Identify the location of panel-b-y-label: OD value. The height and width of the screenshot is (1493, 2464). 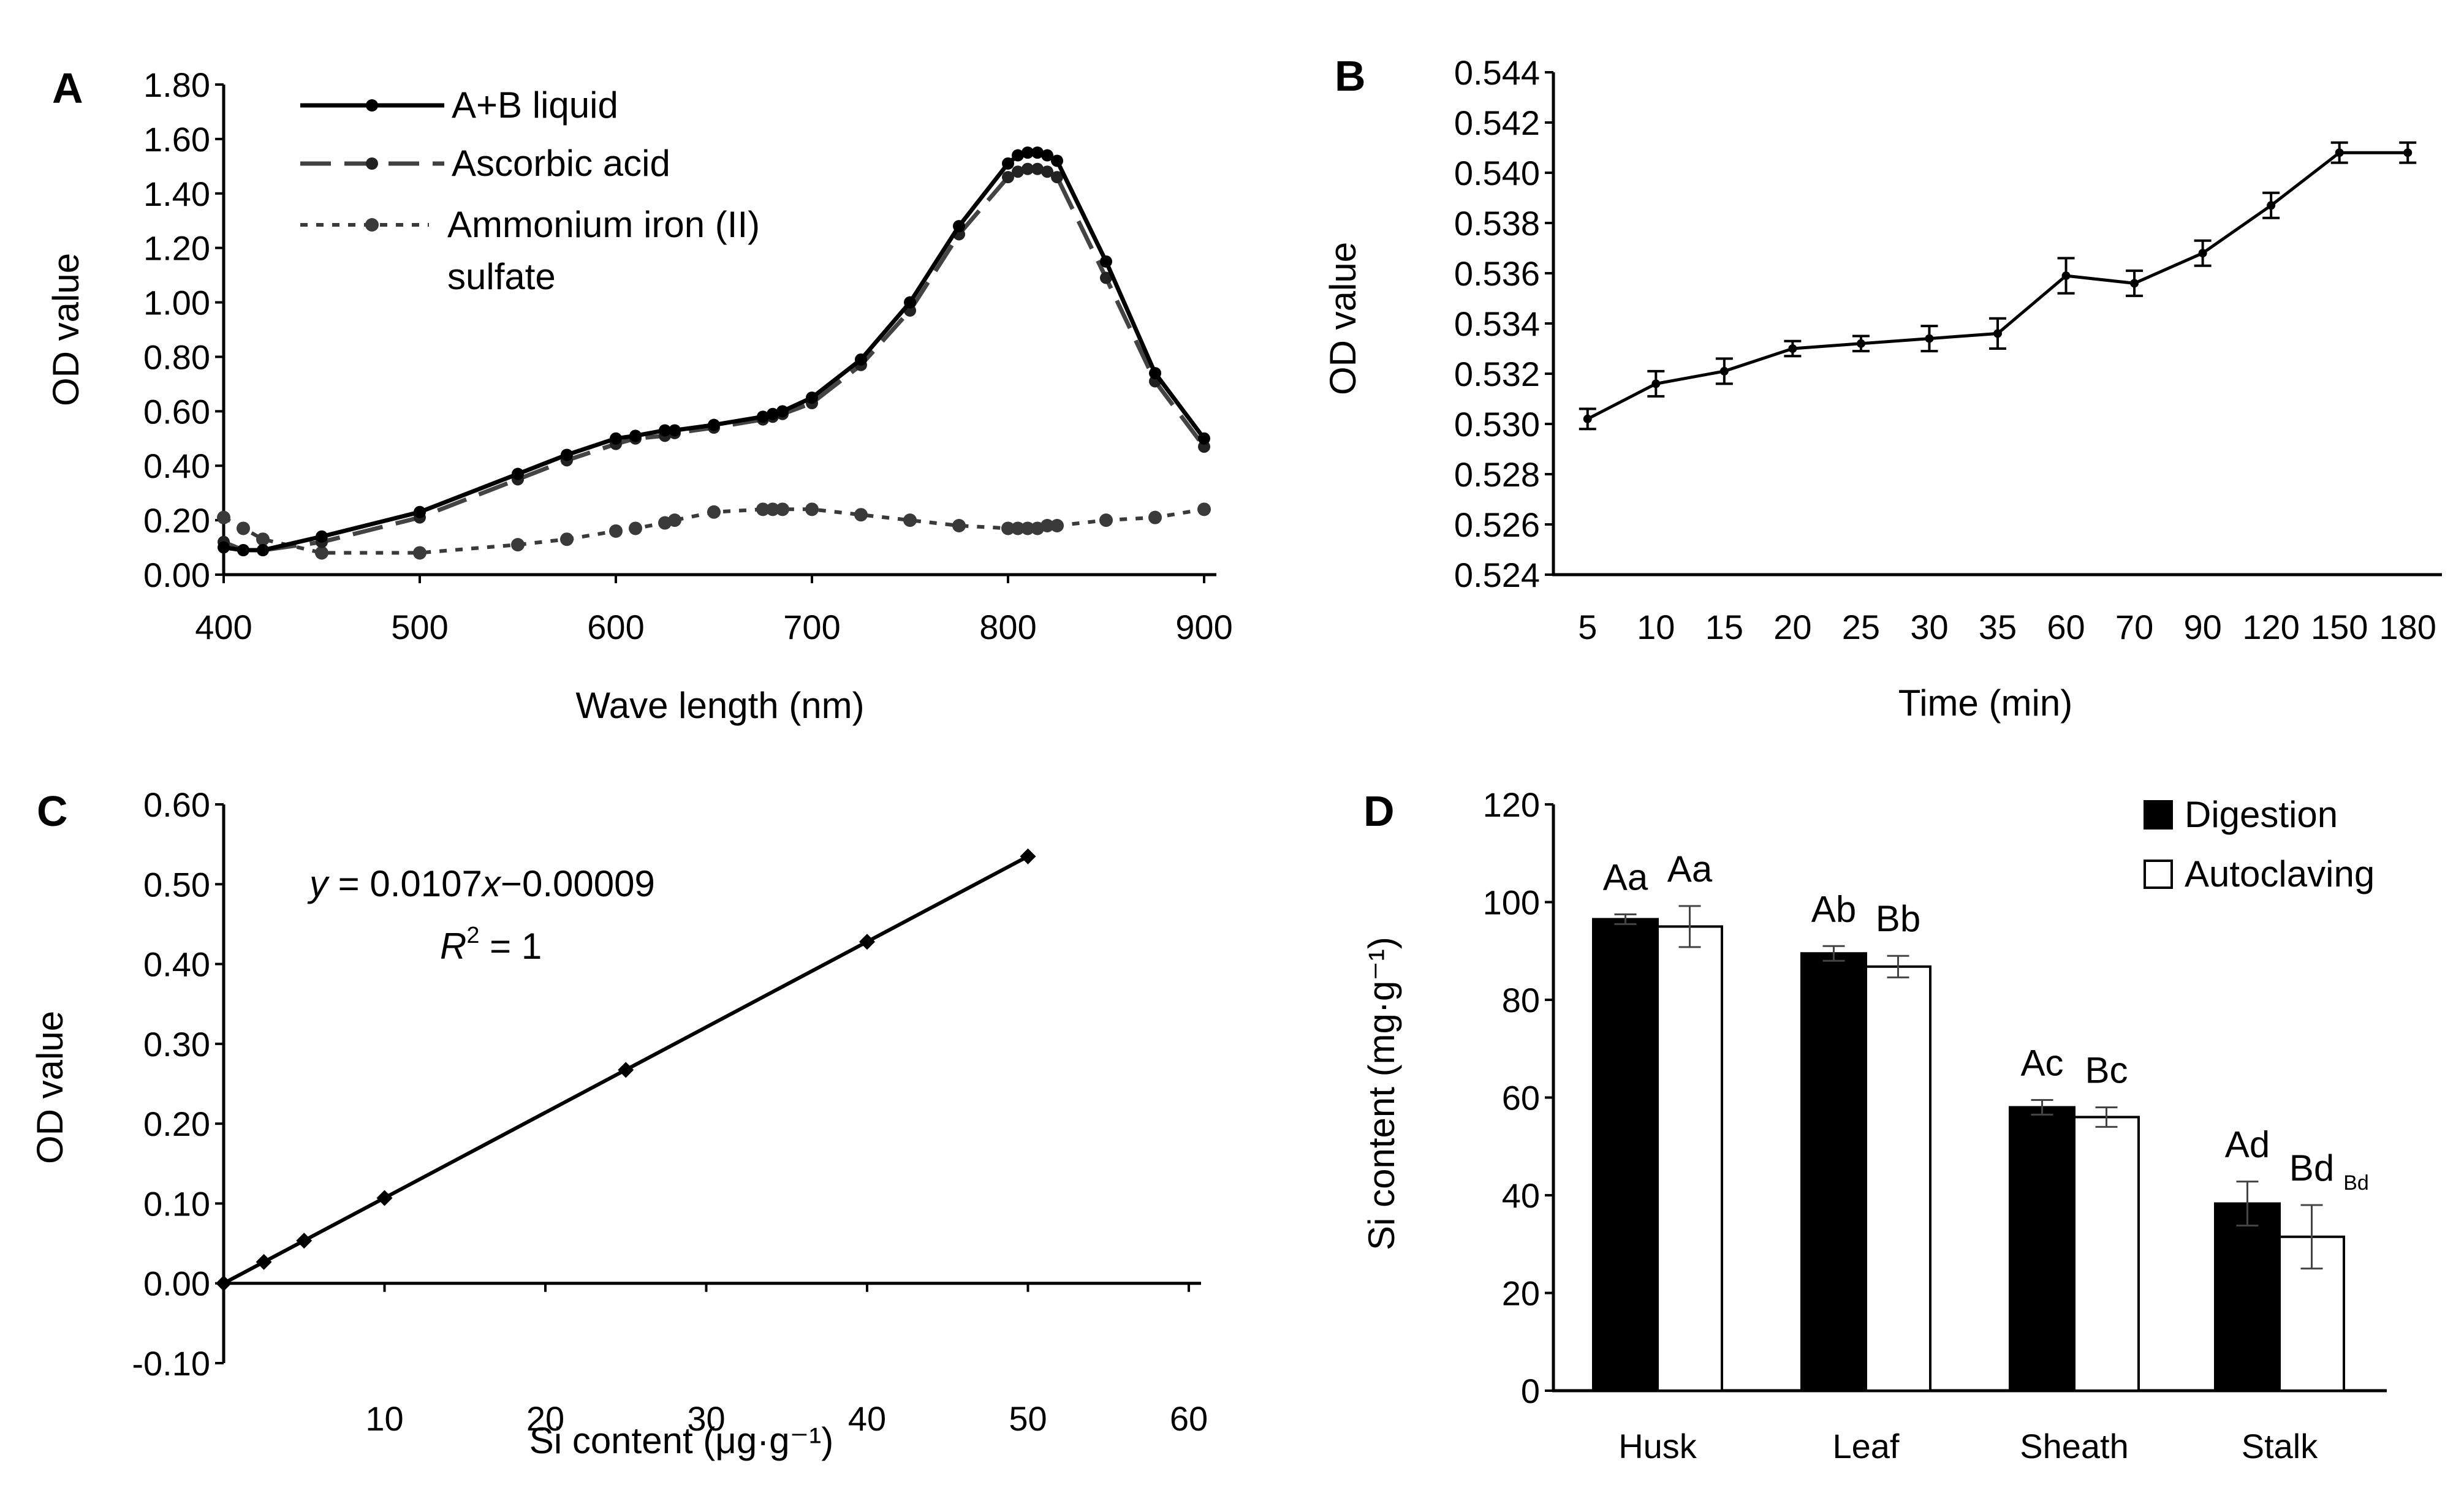
(1342, 318).